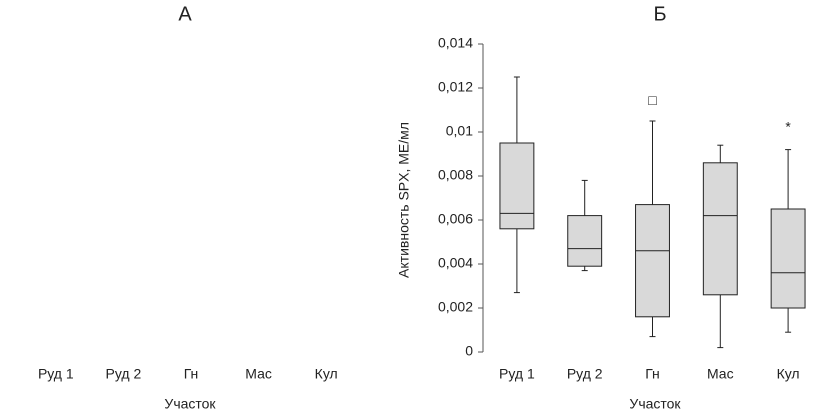 The image size is (824, 415). I want to click on y-tick-label: 0,008, so click(455, 175).